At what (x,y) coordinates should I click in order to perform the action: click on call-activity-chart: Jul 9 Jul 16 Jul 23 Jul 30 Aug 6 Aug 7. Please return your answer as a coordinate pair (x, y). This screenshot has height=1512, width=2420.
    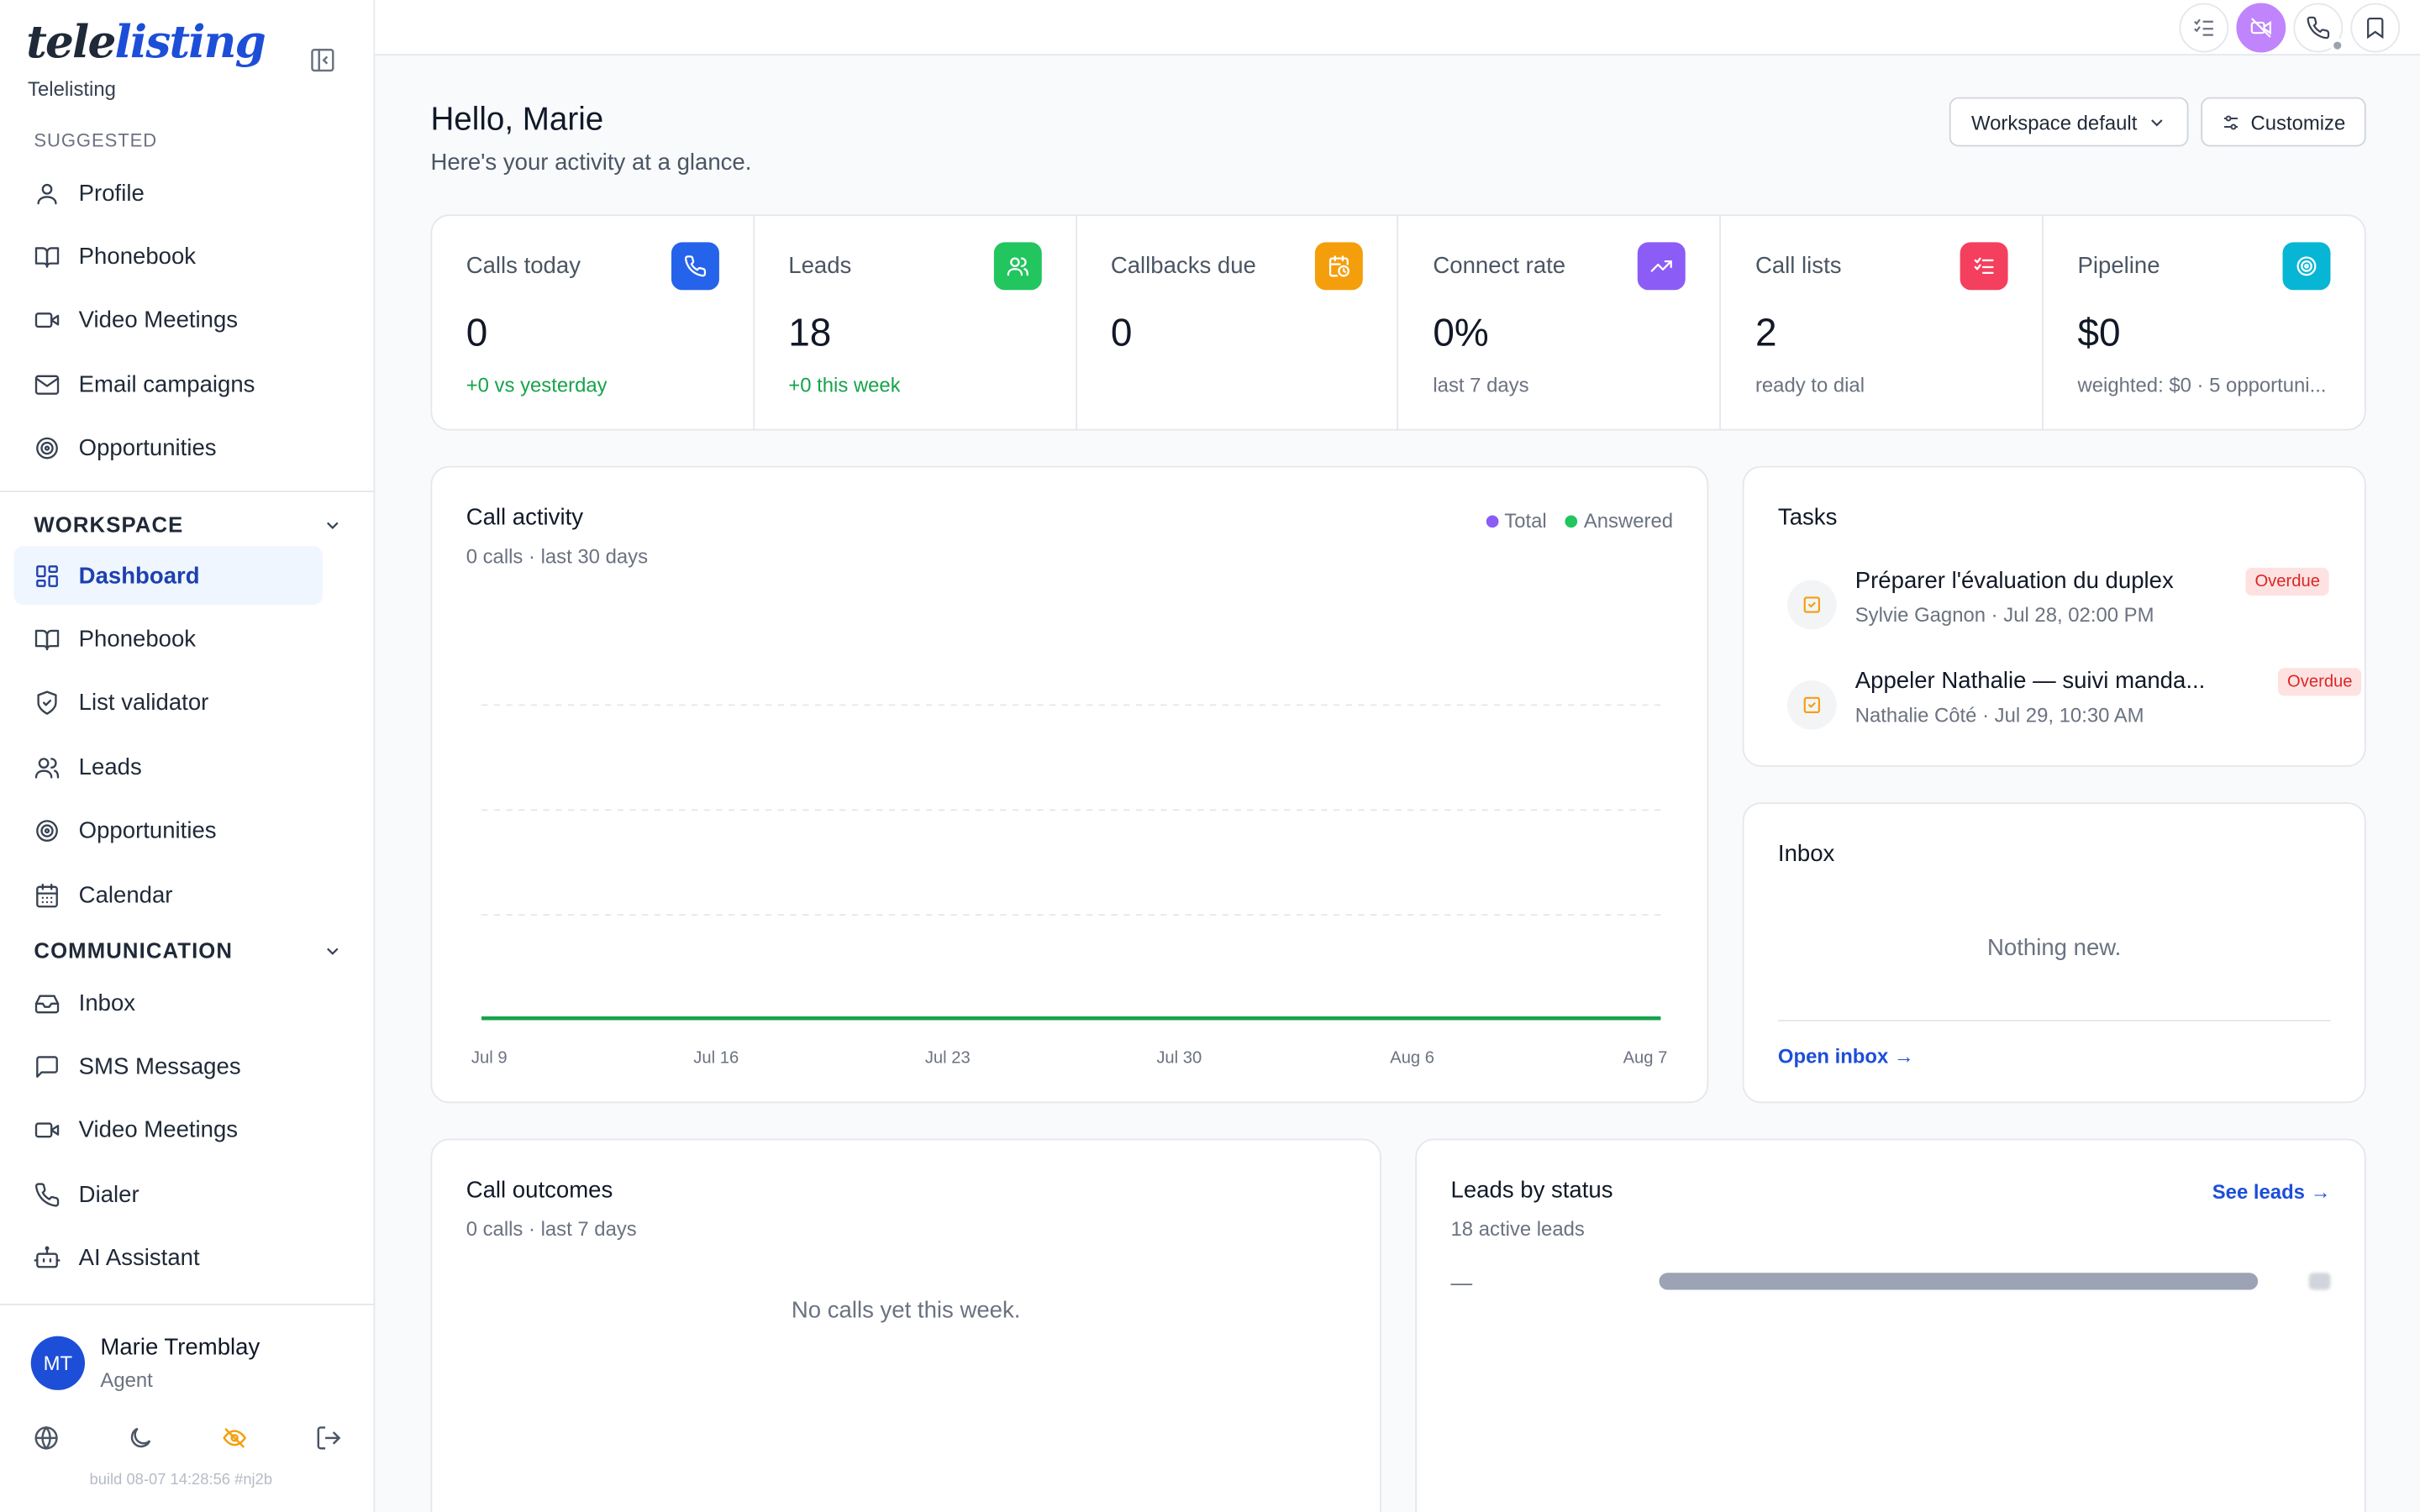
    Looking at the image, I should click on (1070, 886).